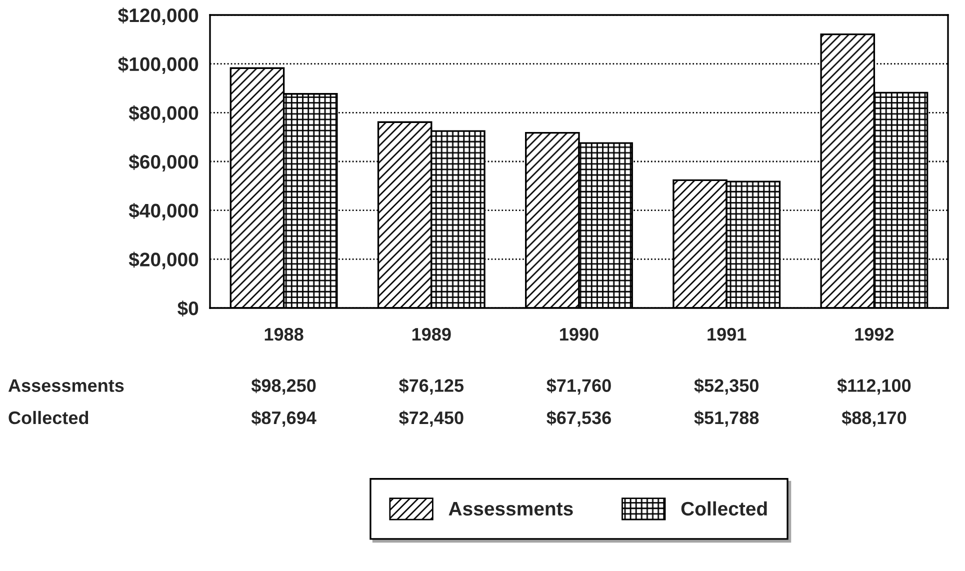 The image size is (965, 571). Describe the element at coordinates (283, 418) in the screenshot. I see `data-label: $87,694` at that location.